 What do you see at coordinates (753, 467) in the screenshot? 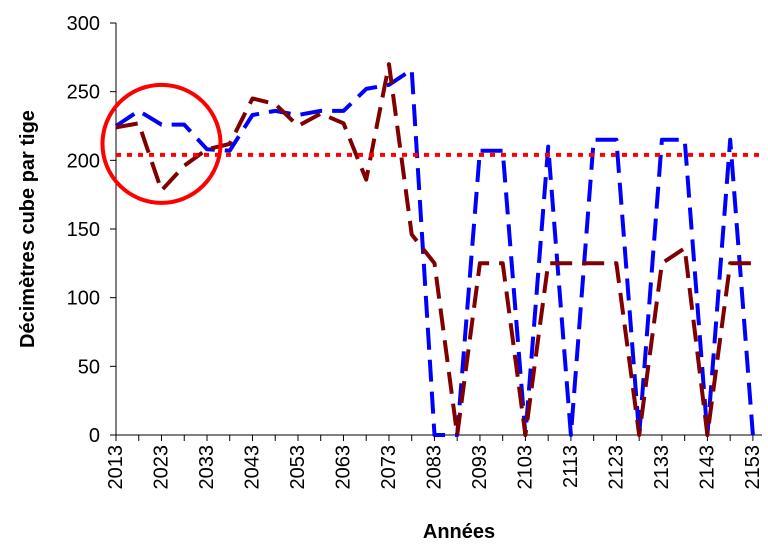
I see `x-tick-label: 2153` at bounding box center [753, 467].